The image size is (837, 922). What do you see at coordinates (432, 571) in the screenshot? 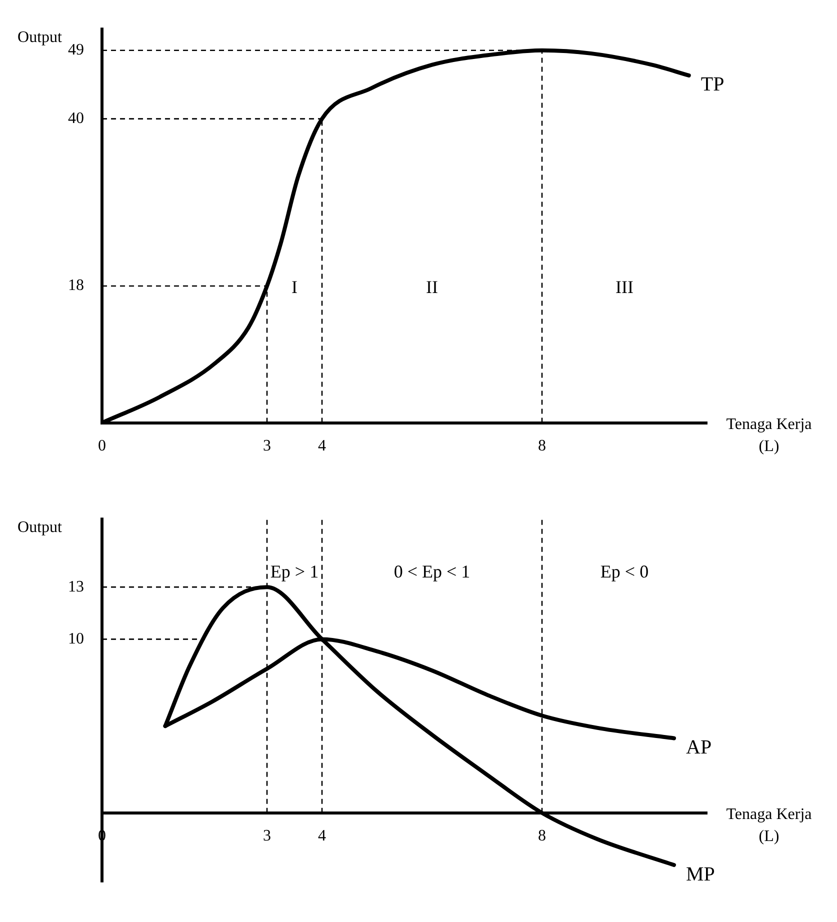
I see `annotation: 0 < Ep < 1` at bounding box center [432, 571].